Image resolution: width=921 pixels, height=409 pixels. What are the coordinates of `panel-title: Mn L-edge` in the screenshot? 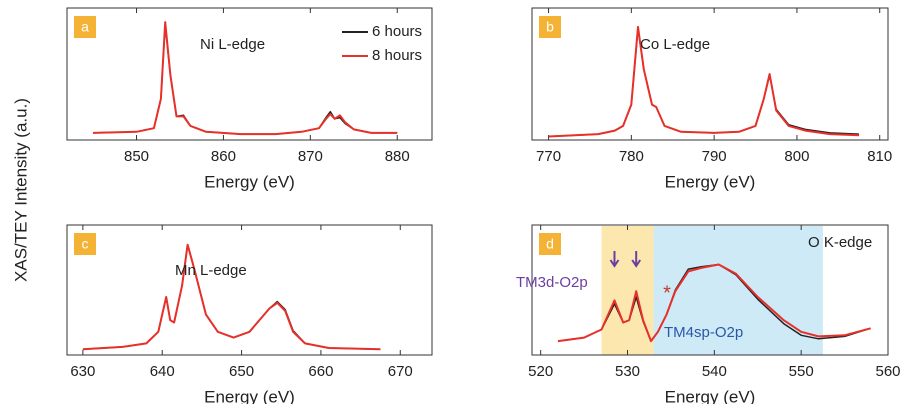 It's located at (211, 270).